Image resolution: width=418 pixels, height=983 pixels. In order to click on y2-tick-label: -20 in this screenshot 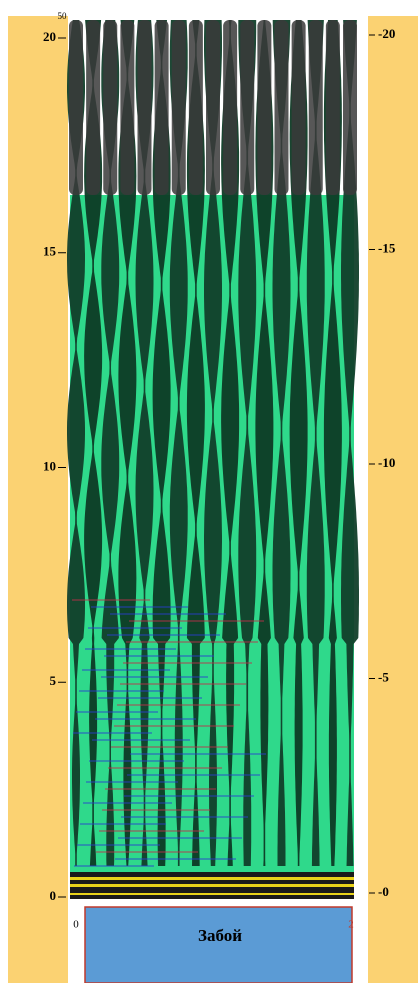, I will do `click(386, 33)`.